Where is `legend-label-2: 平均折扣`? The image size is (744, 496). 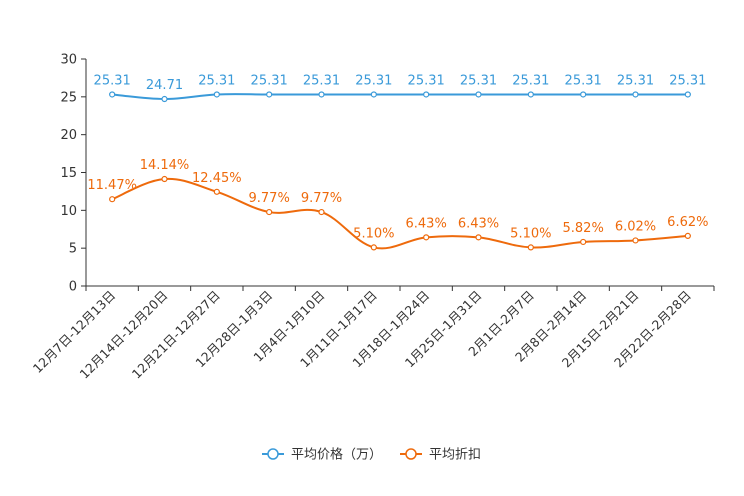 legend-label-2: 平均折扣 is located at coordinates (455, 455).